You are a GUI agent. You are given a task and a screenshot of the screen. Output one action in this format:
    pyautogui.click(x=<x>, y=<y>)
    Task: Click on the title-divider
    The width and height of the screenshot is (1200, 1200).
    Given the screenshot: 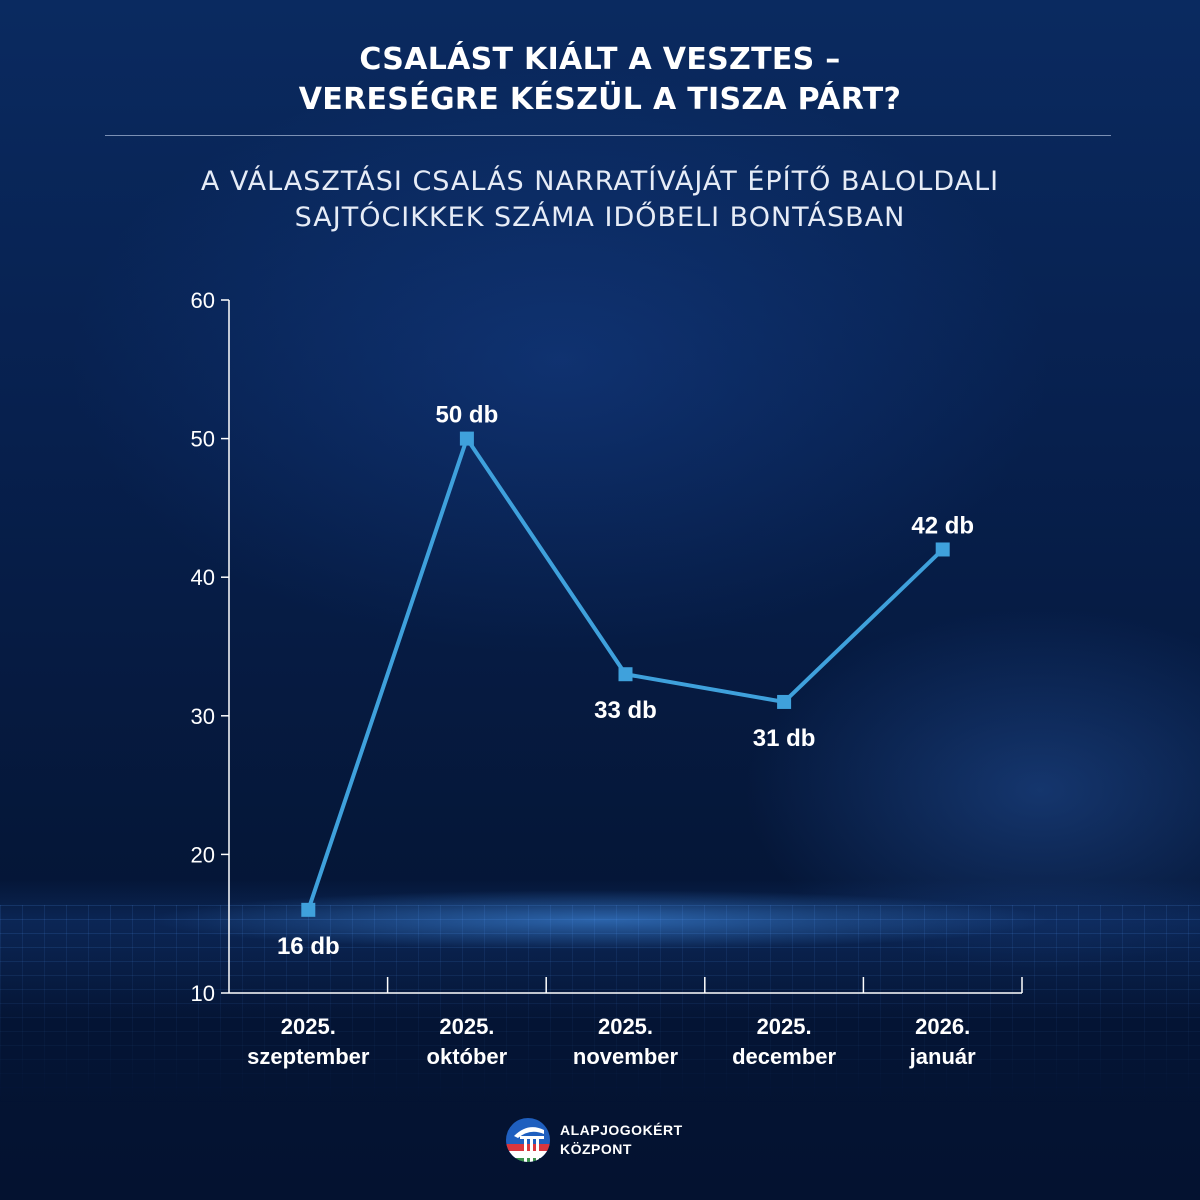 What is the action you would take?
    pyautogui.click(x=608, y=135)
    